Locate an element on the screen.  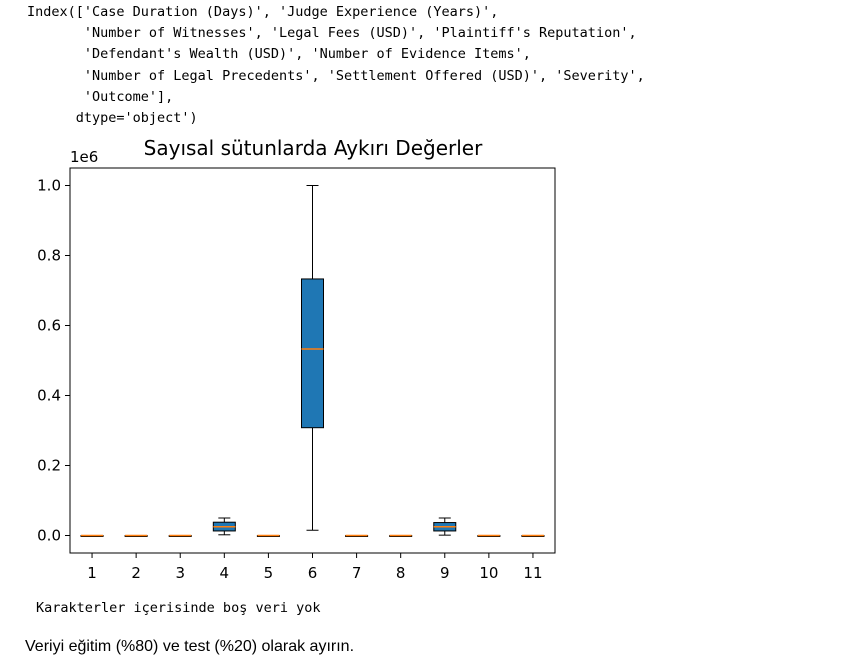
y-tick-label: 0.8 is located at coordinates (49, 256).